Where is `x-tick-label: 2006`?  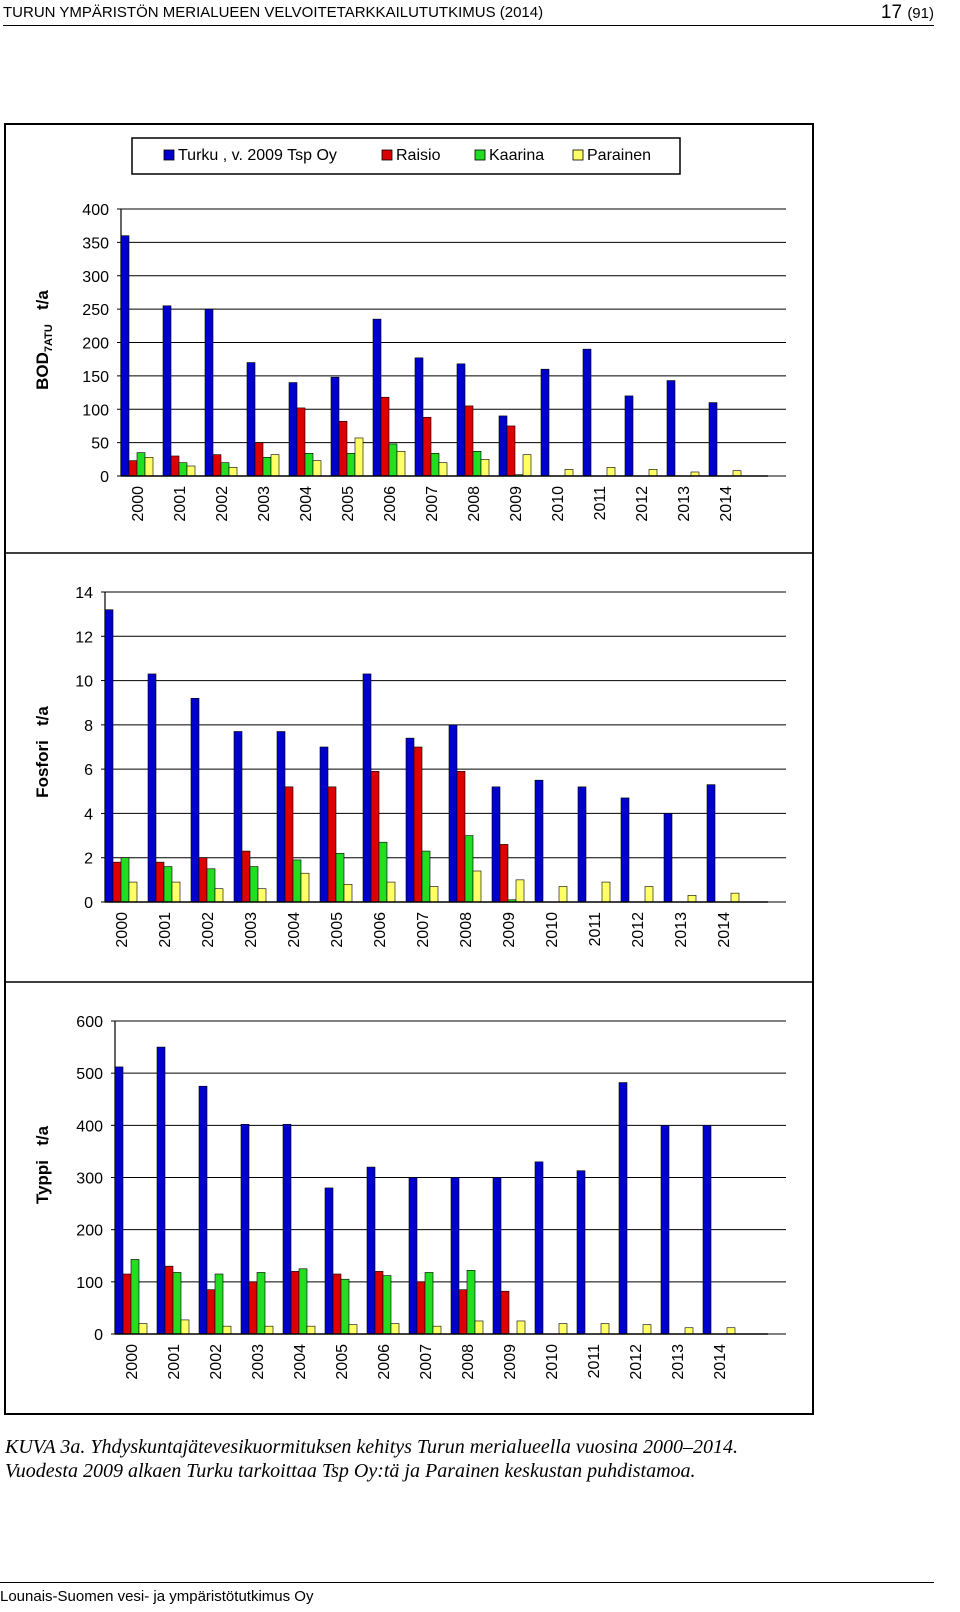 x-tick-label: 2006 is located at coordinates (380, 930).